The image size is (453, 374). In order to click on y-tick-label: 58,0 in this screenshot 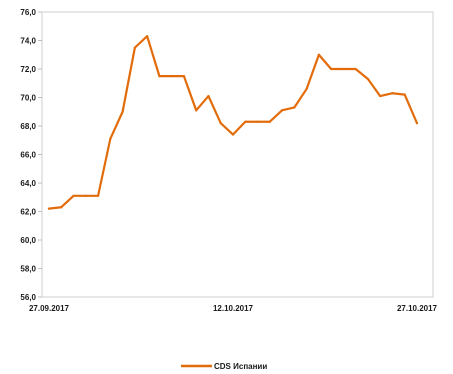, I will do `click(28, 269)`.